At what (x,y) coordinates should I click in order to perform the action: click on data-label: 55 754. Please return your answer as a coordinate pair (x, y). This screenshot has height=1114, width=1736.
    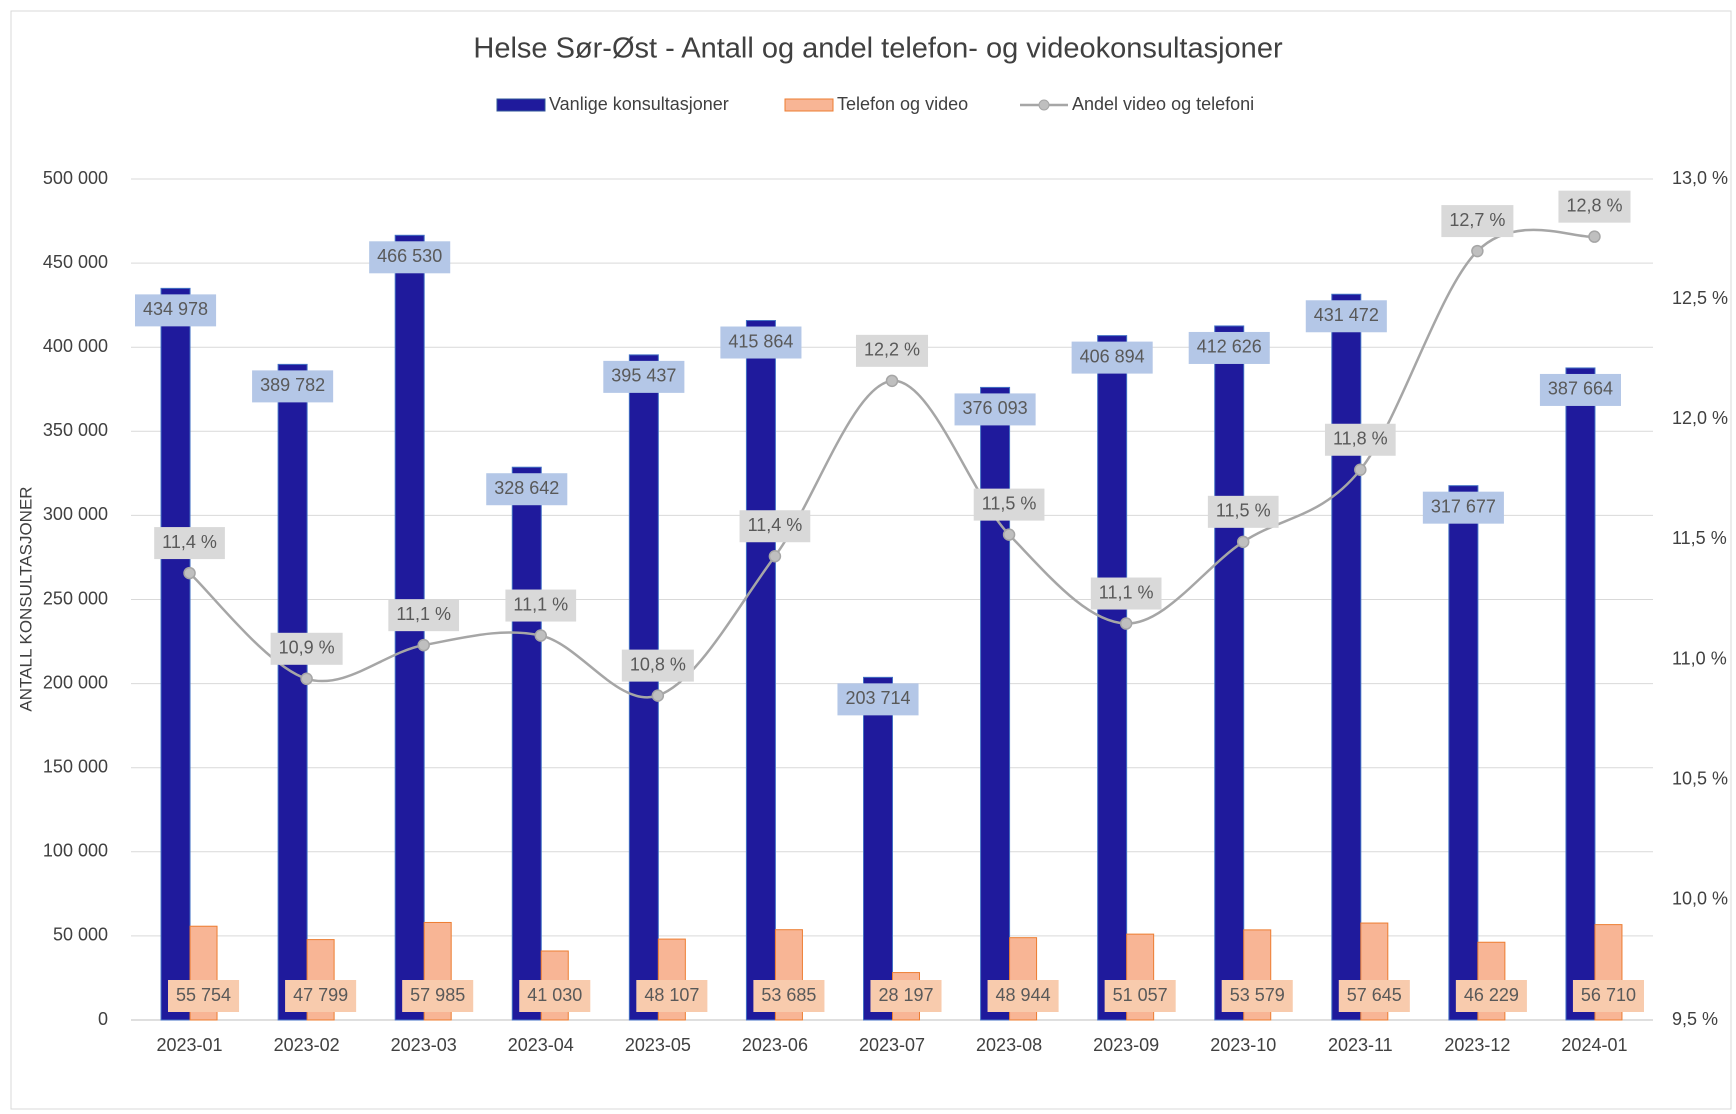
    Looking at the image, I should click on (203, 995).